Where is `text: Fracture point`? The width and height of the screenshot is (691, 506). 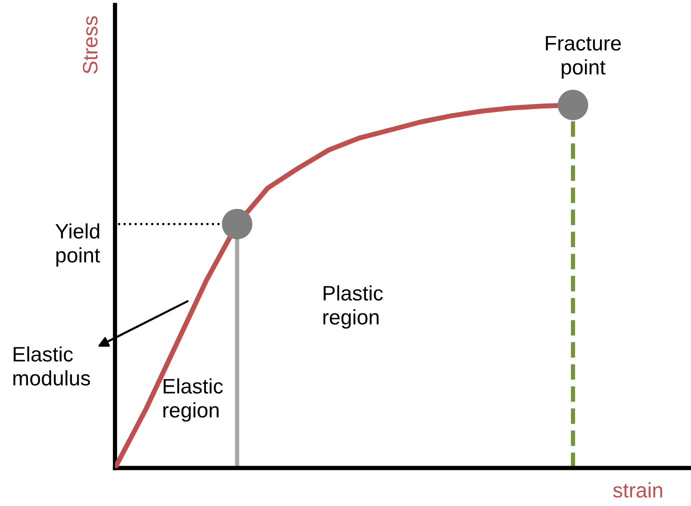
text: Fracture point is located at coordinates (583, 57).